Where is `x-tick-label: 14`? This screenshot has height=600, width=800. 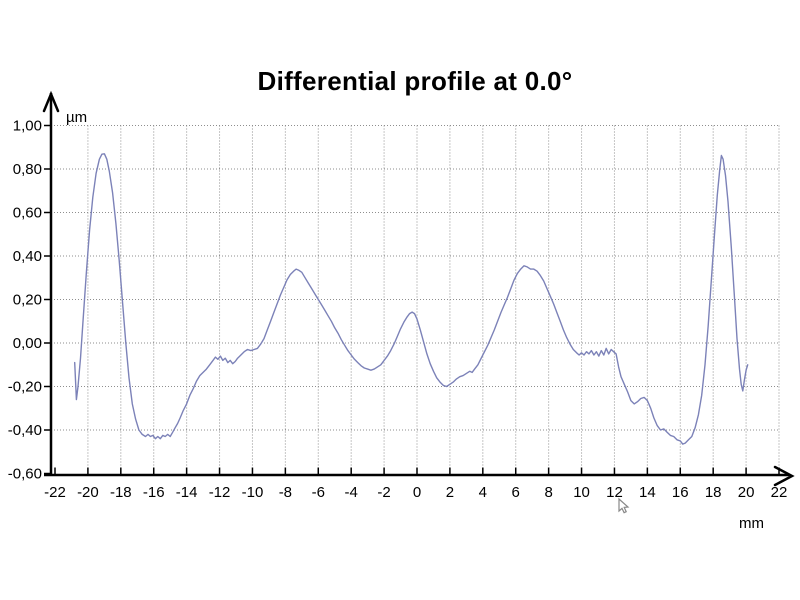
x-tick-label: 14 is located at coordinates (647, 492).